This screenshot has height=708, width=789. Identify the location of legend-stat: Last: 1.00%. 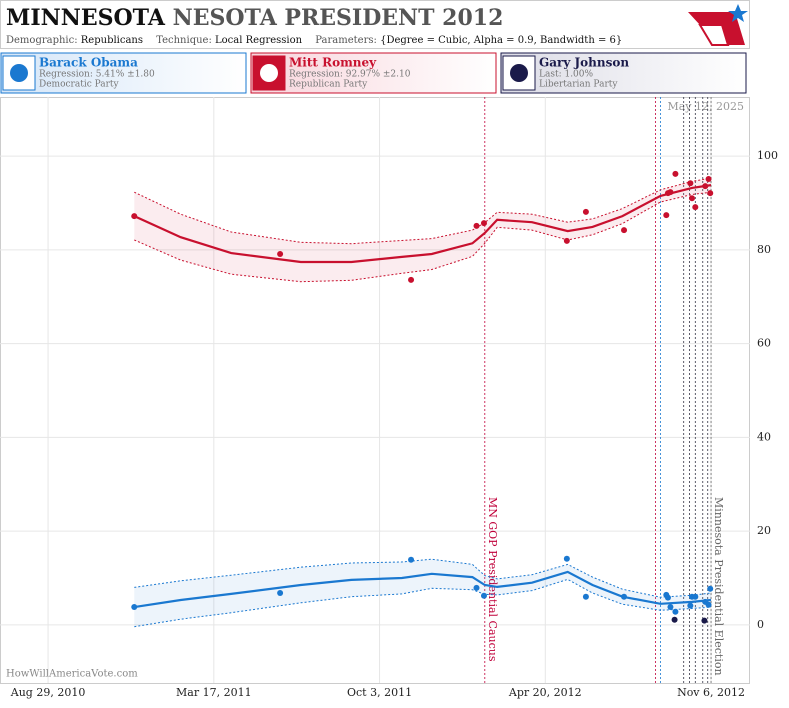
(566, 75).